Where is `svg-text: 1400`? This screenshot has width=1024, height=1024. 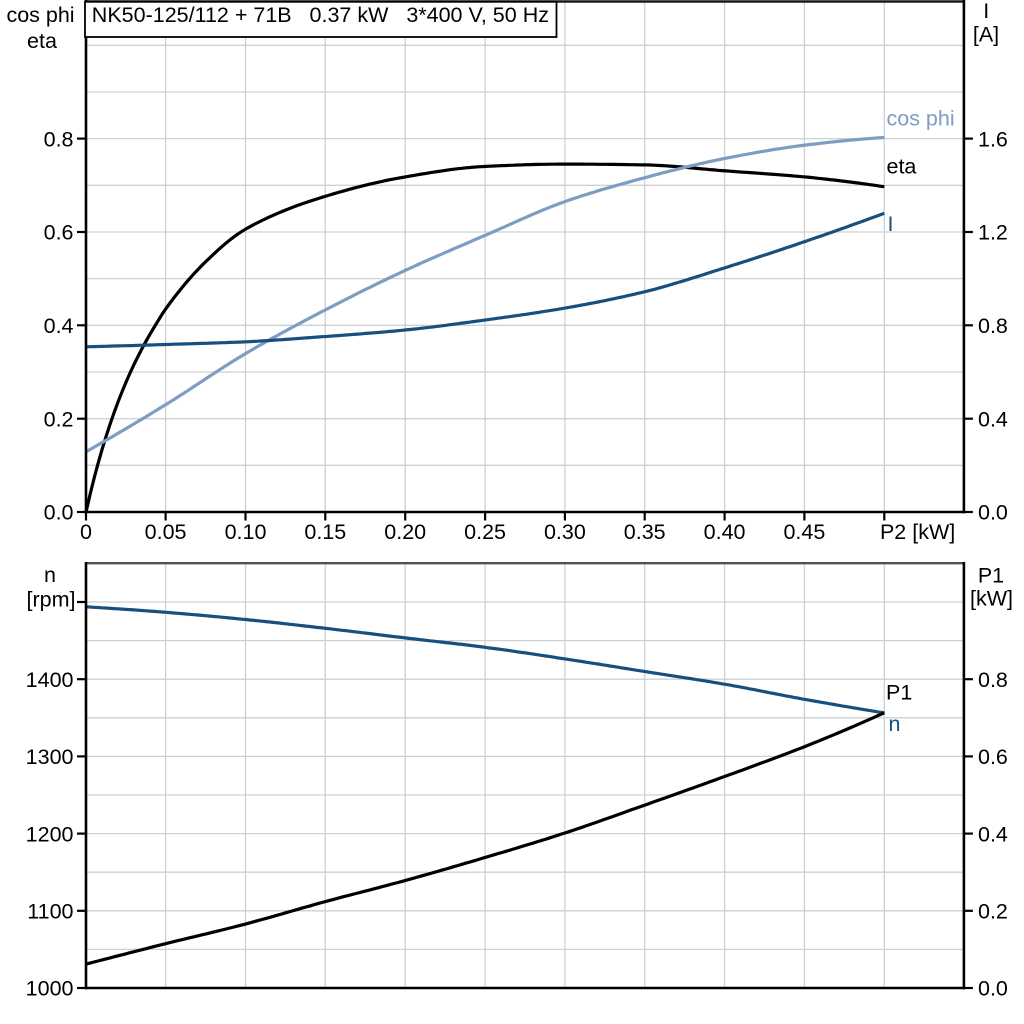
svg-text: 1400 is located at coordinates (50, 680).